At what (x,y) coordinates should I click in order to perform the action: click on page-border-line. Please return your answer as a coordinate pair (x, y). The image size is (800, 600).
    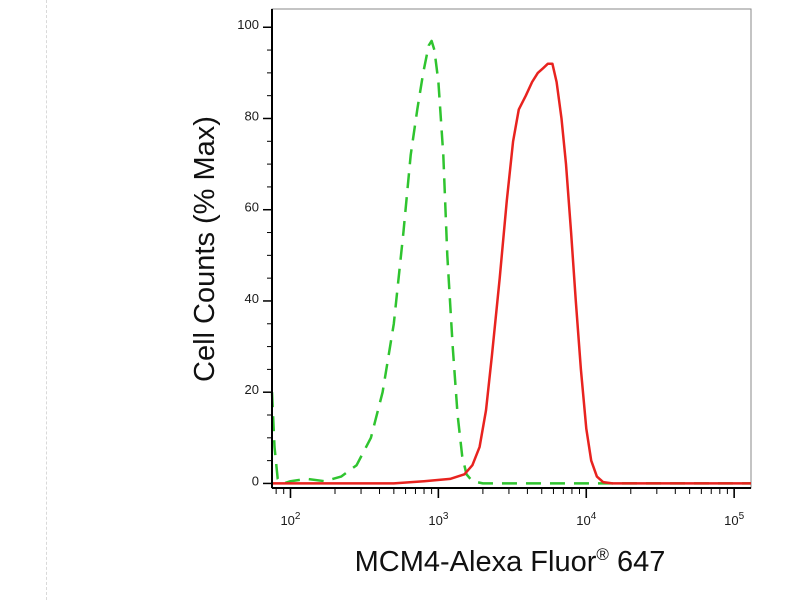
    Looking at the image, I should click on (46, 300).